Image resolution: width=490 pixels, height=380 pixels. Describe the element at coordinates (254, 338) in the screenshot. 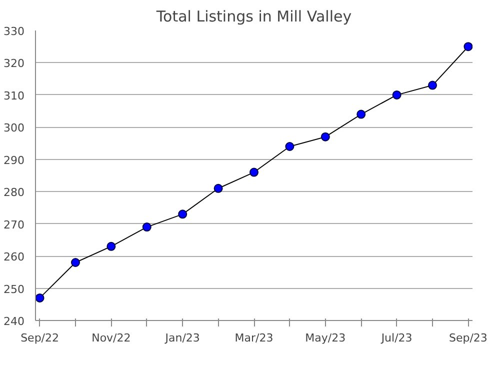

I see `x-tick-label: Mar/23` at that location.